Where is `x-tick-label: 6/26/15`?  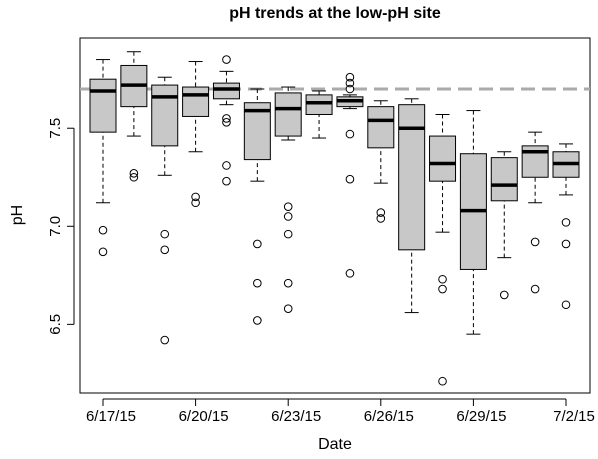 x-tick-label: 6/26/15 is located at coordinates (389, 416).